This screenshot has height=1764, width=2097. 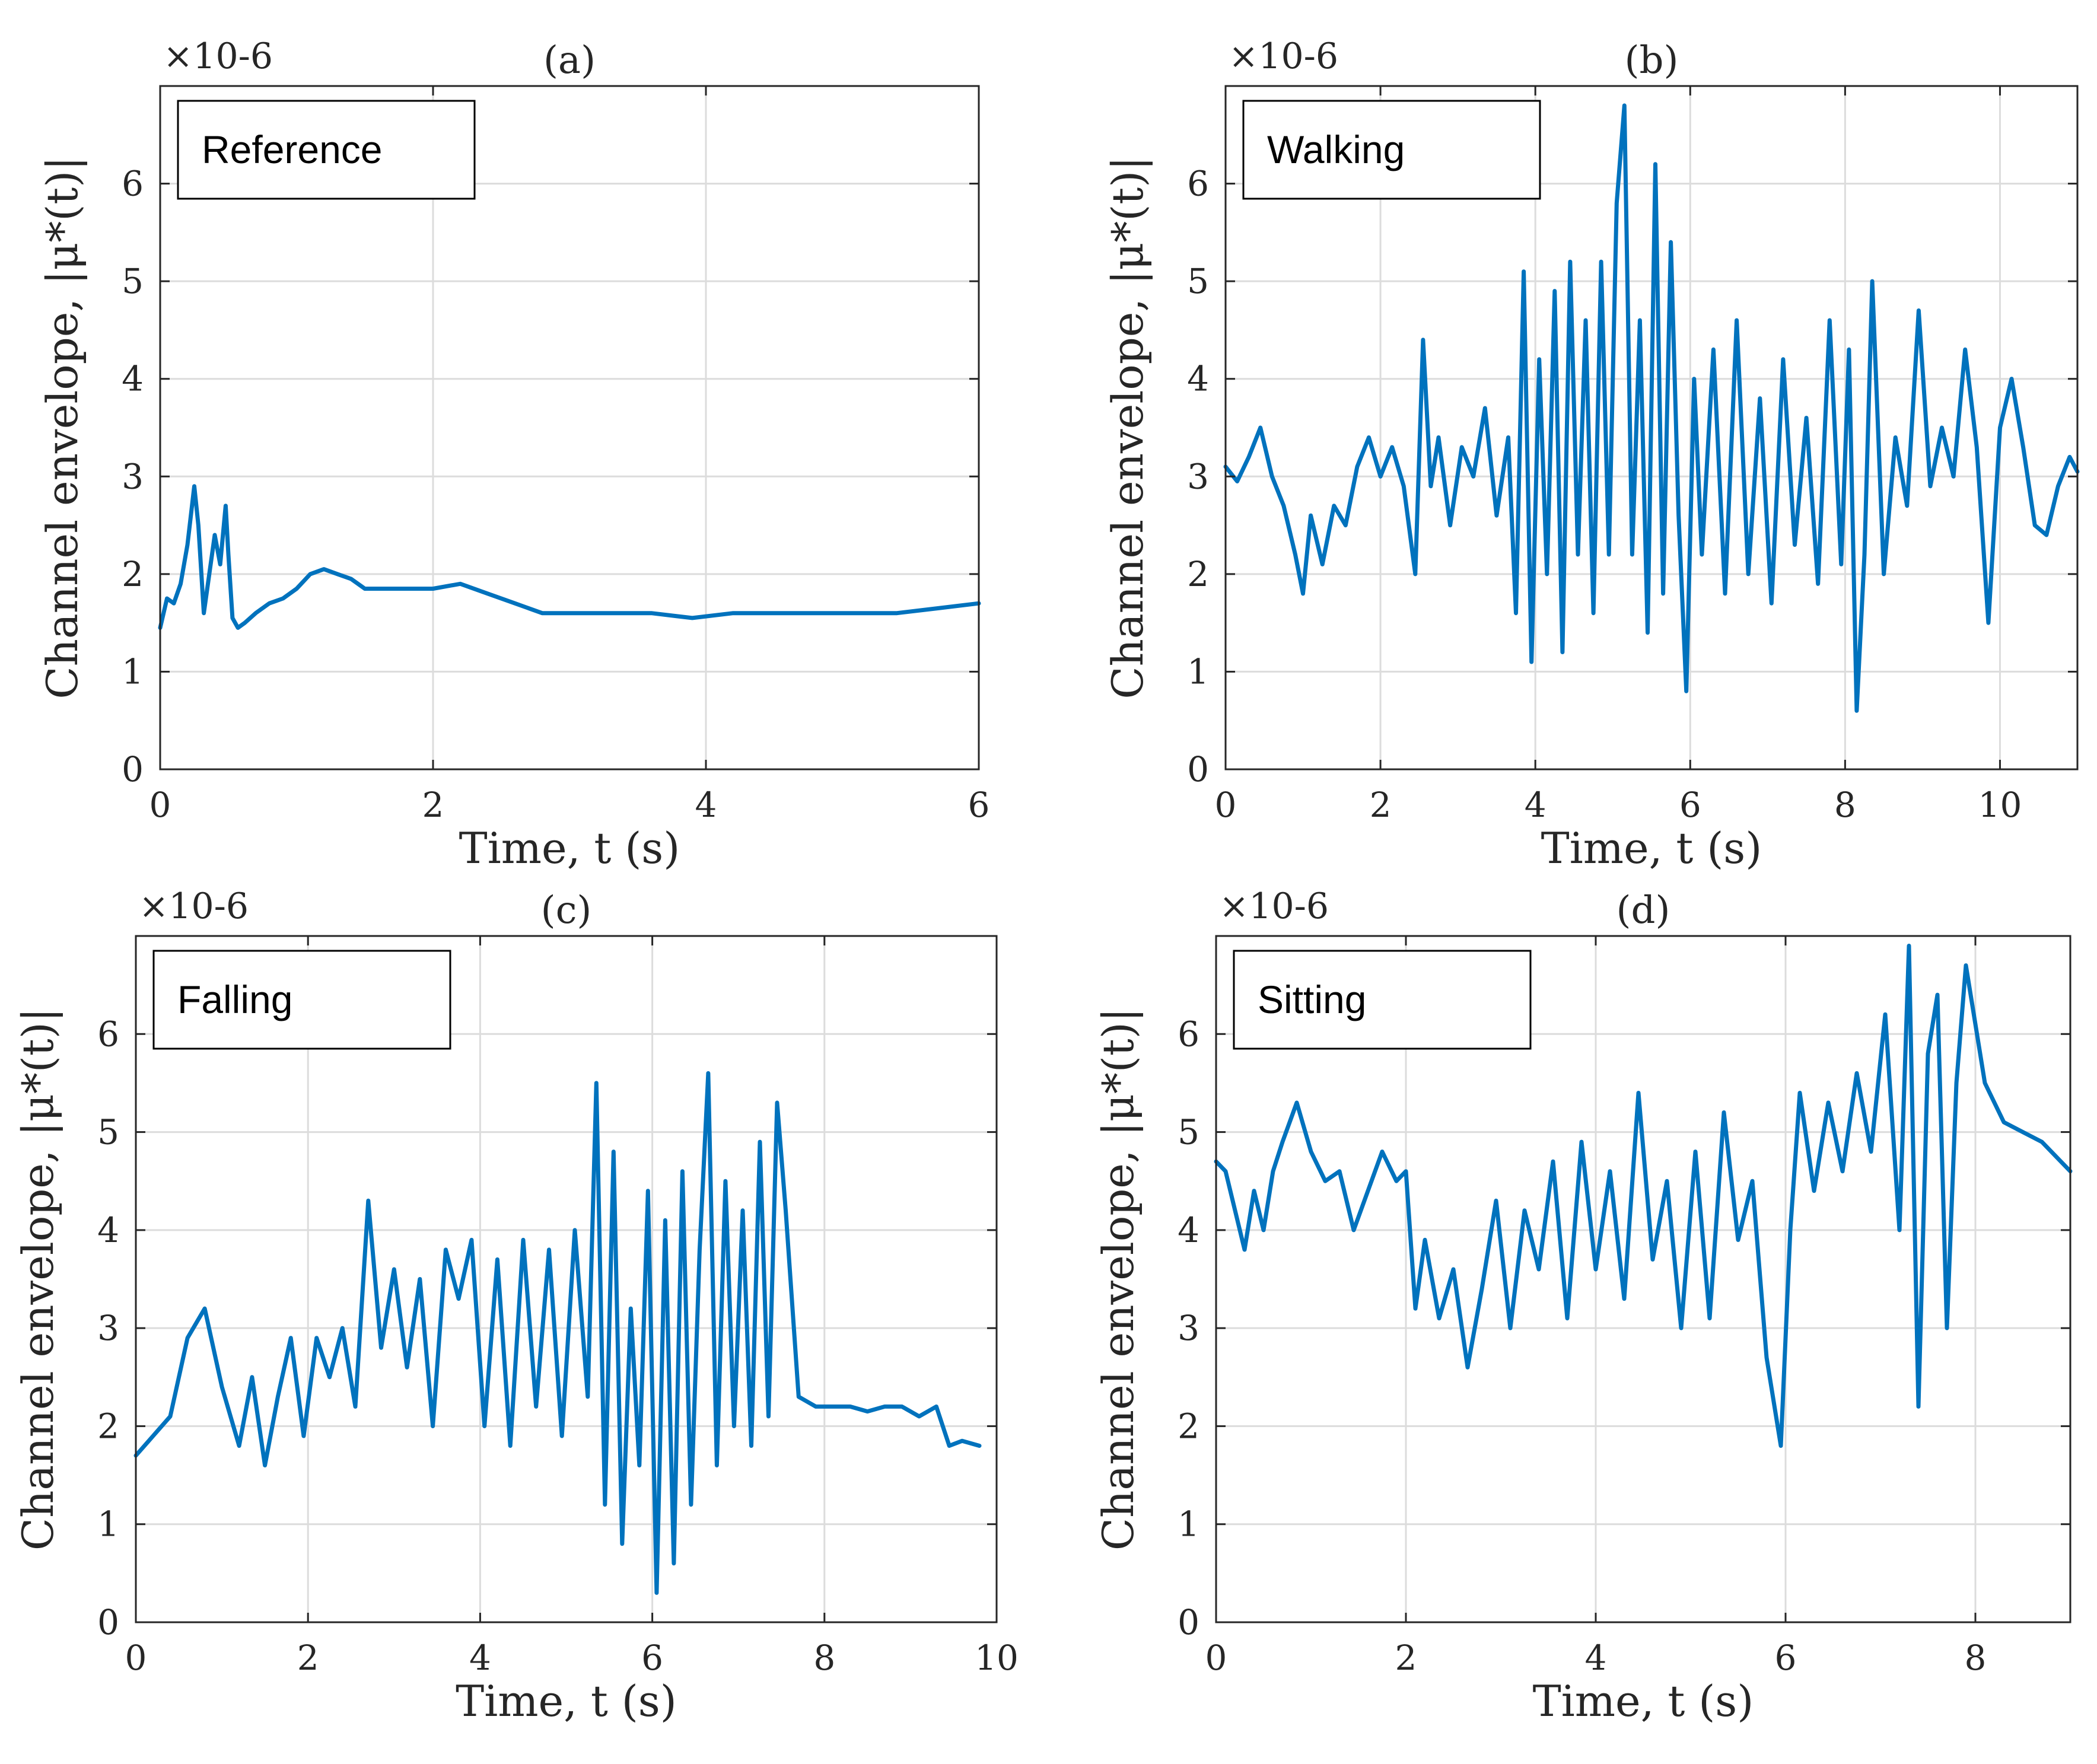 I want to click on panel-title: (b), so click(x=1652, y=61).